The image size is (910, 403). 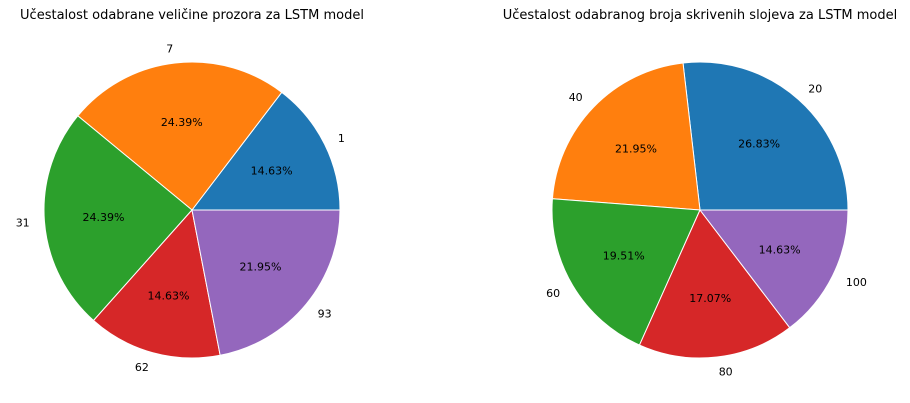 What do you see at coordinates (759, 144) in the screenshot?
I see `slice-percent-label: 26.83%` at bounding box center [759, 144].